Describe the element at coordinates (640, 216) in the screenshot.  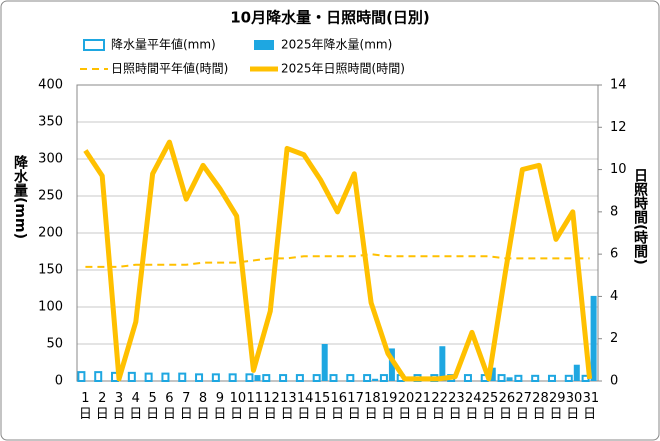
I see `y2-axis-title: 日照時間(時間)` at that location.